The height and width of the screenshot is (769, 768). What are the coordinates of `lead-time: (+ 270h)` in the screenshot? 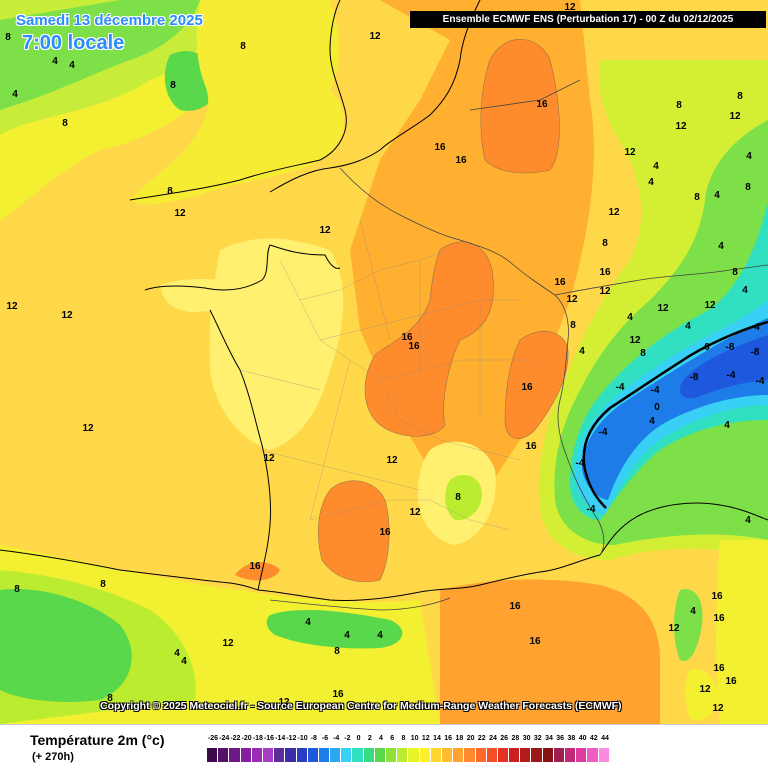 It's located at (53, 757).